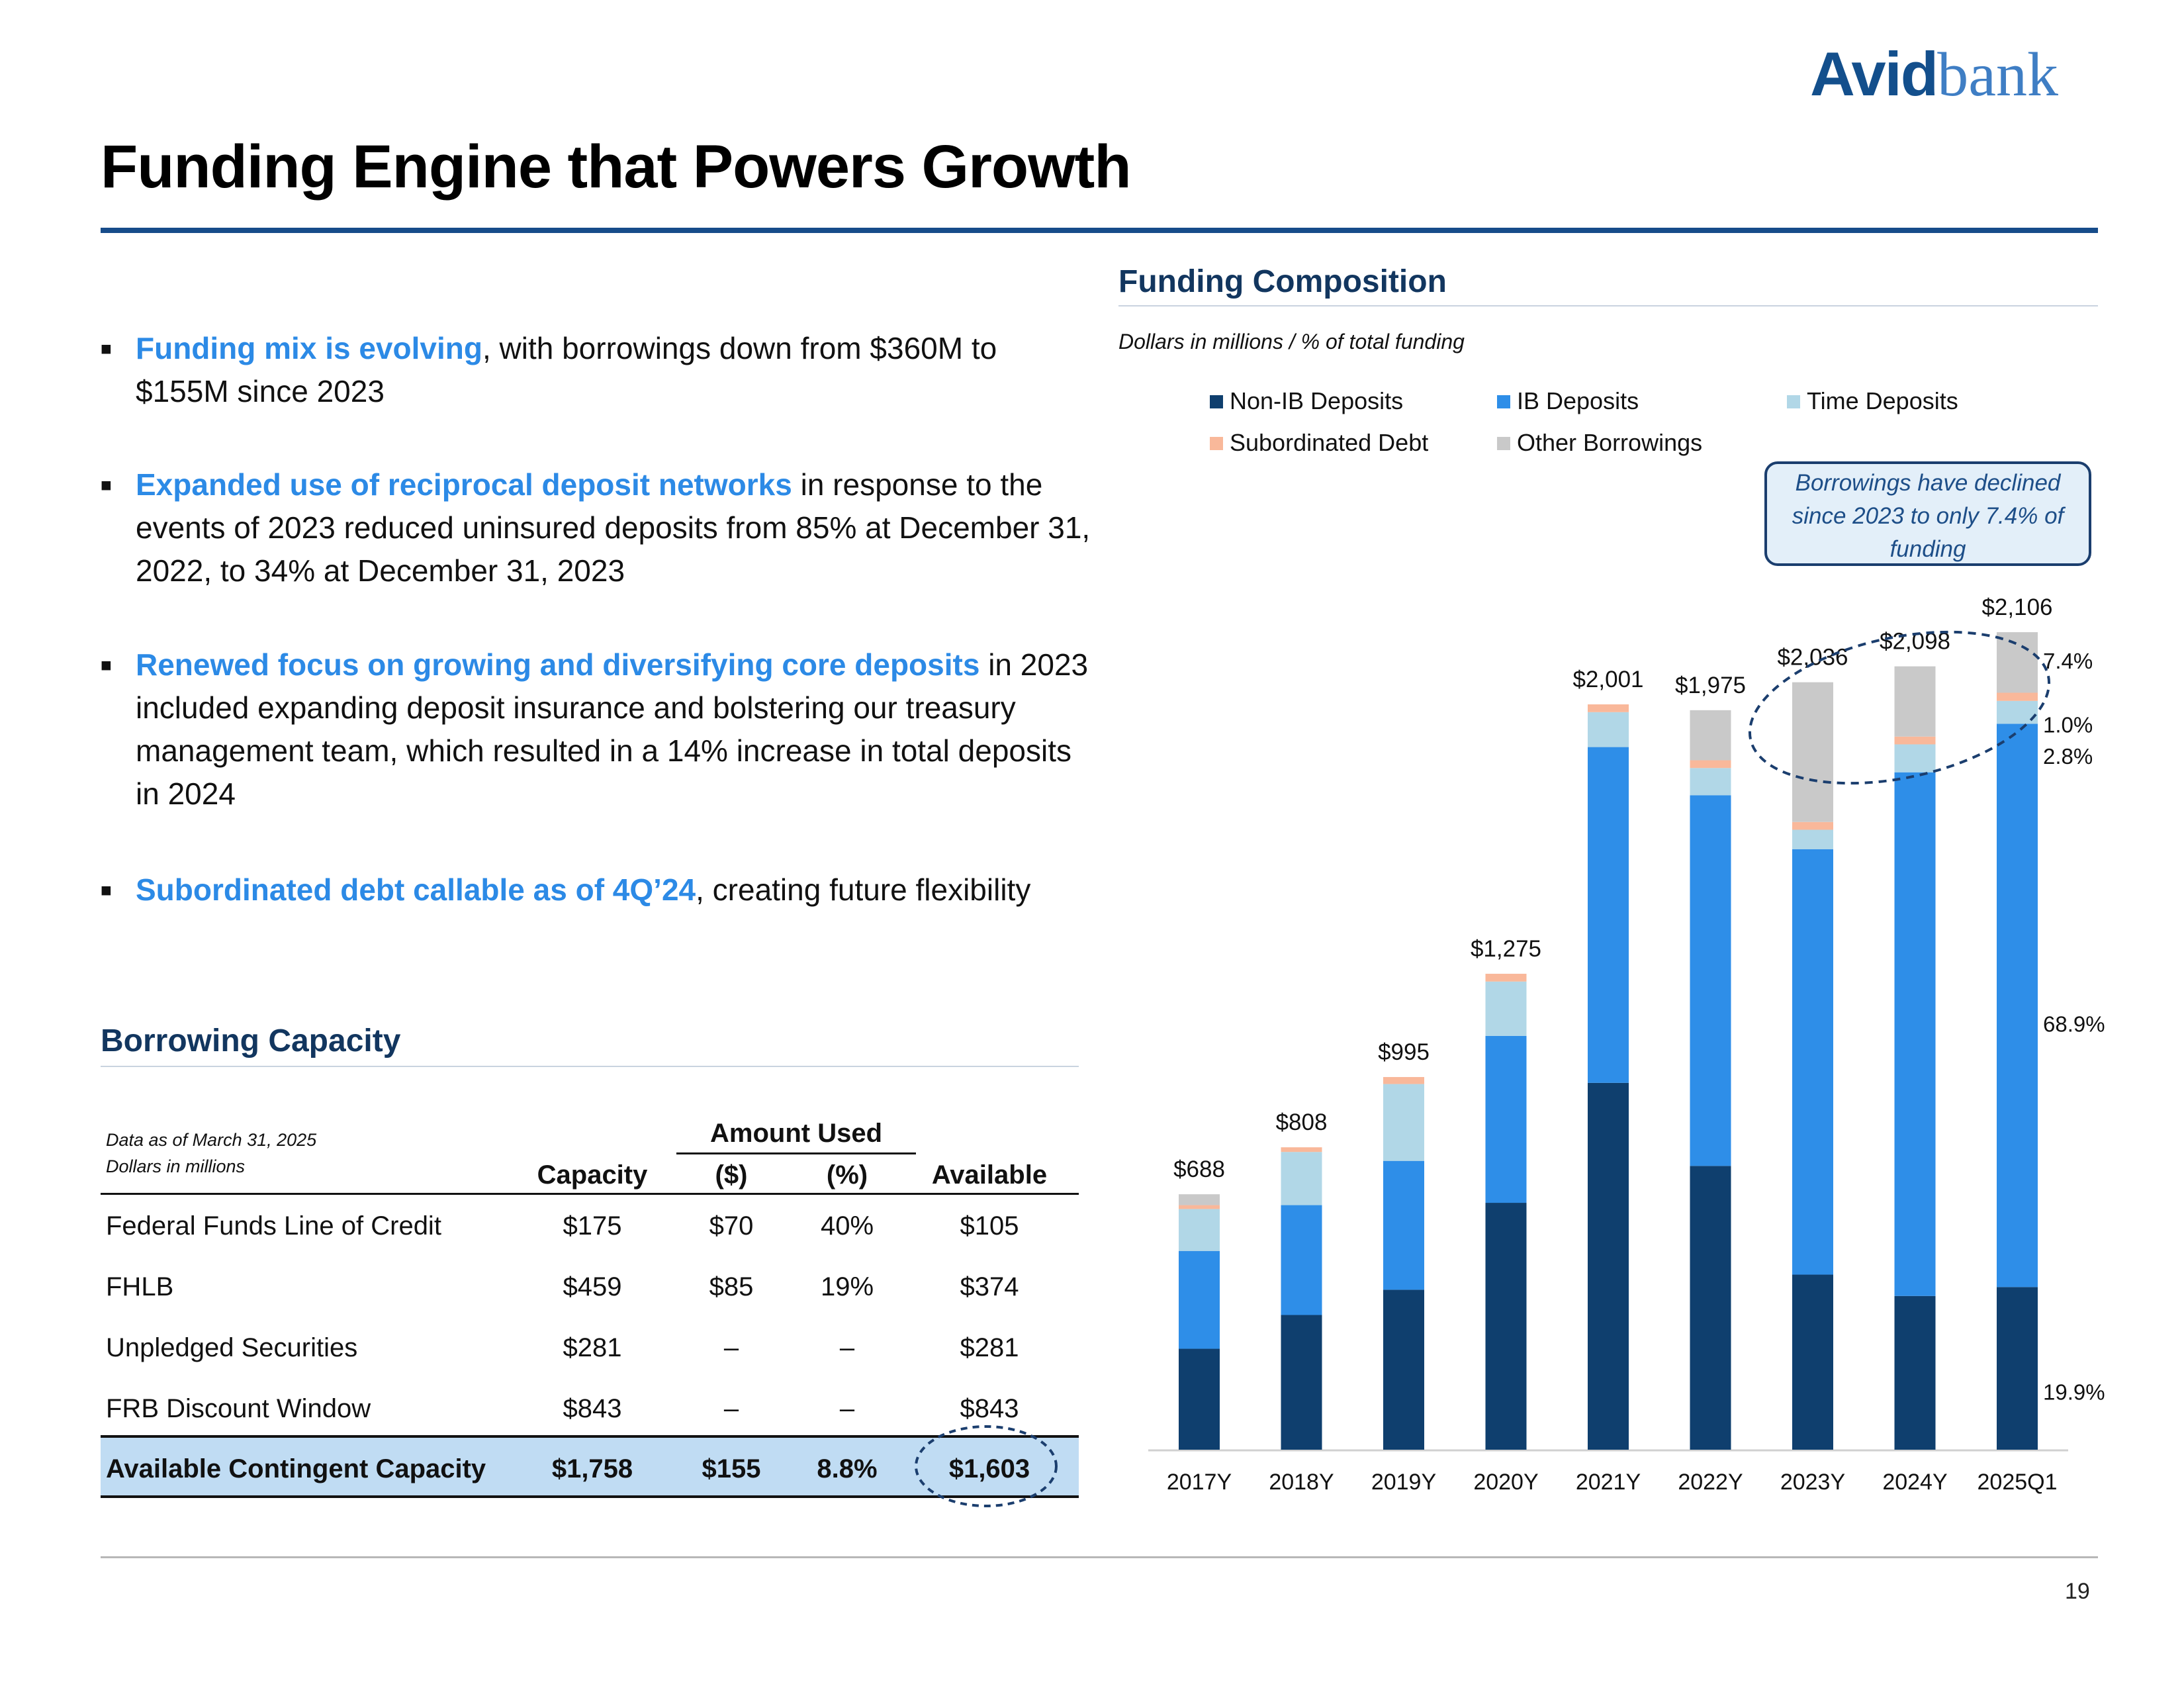  Describe the element at coordinates (731, 1175) in the screenshot. I see `dollars-used-header: ($)` at that location.